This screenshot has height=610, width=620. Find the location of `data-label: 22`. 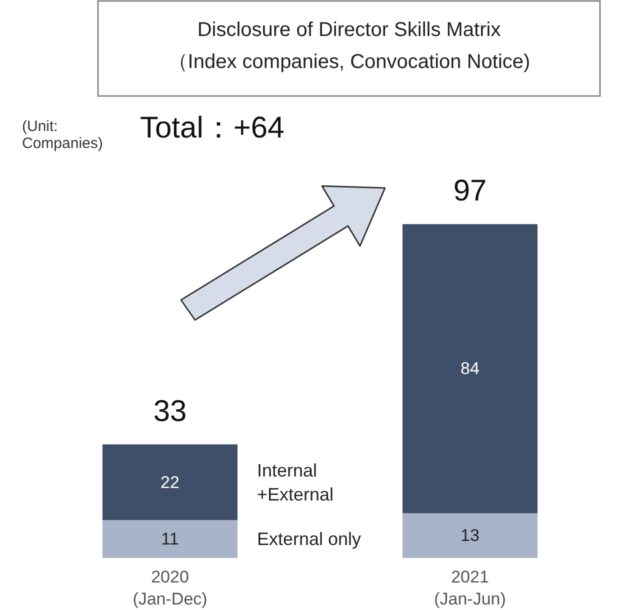

data-label: 22 is located at coordinates (170, 482).